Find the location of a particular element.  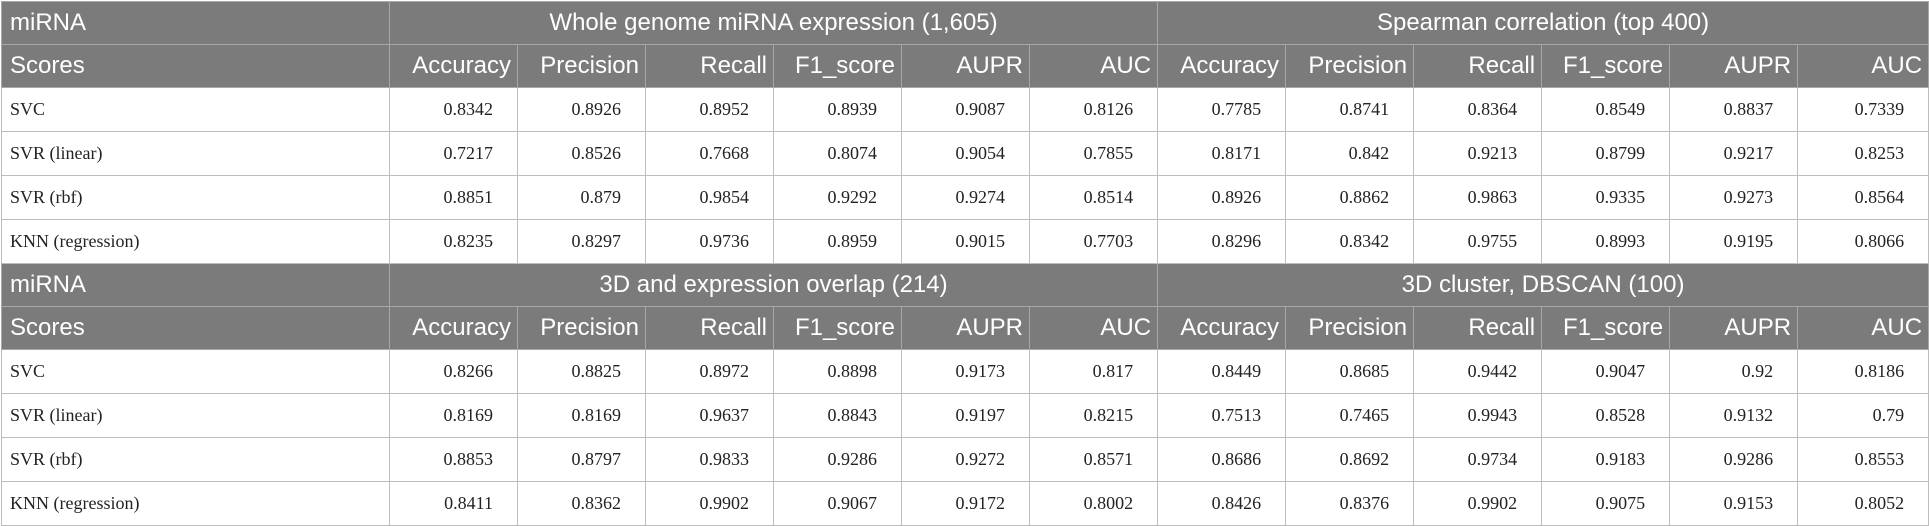

score-cell: 0.9272 is located at coordinates (965, 459).